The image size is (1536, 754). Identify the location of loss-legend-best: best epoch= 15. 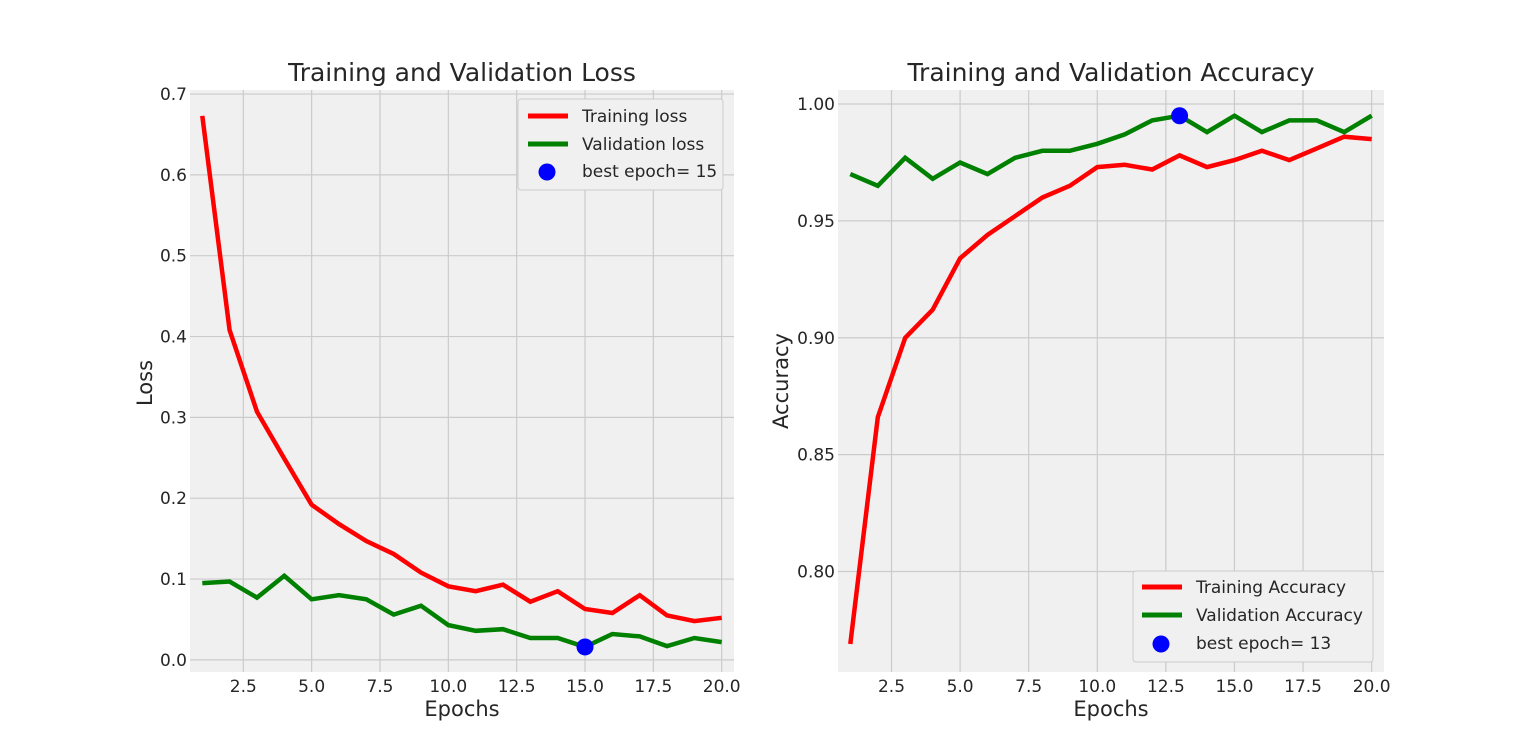
(649, 172).